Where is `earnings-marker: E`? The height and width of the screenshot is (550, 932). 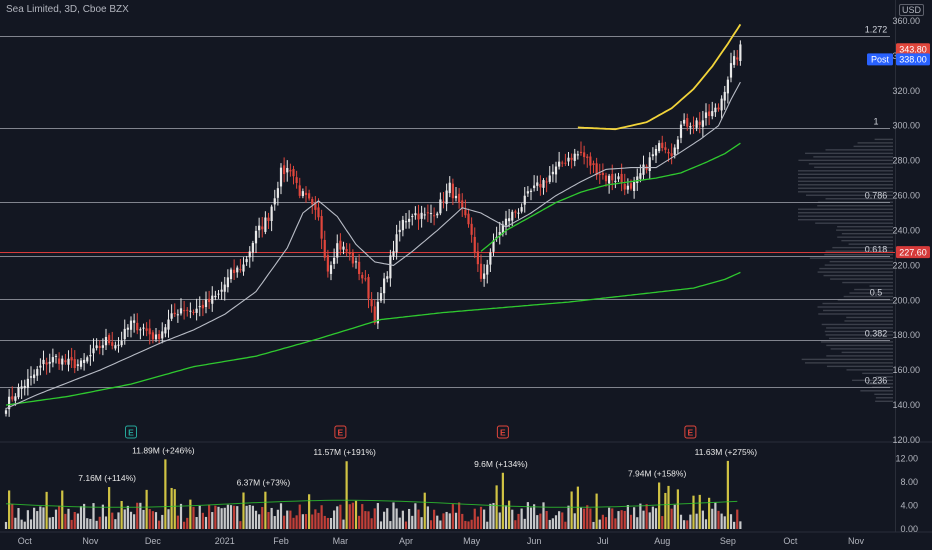
earnings-marker: E is located at coordinates (502, 432).